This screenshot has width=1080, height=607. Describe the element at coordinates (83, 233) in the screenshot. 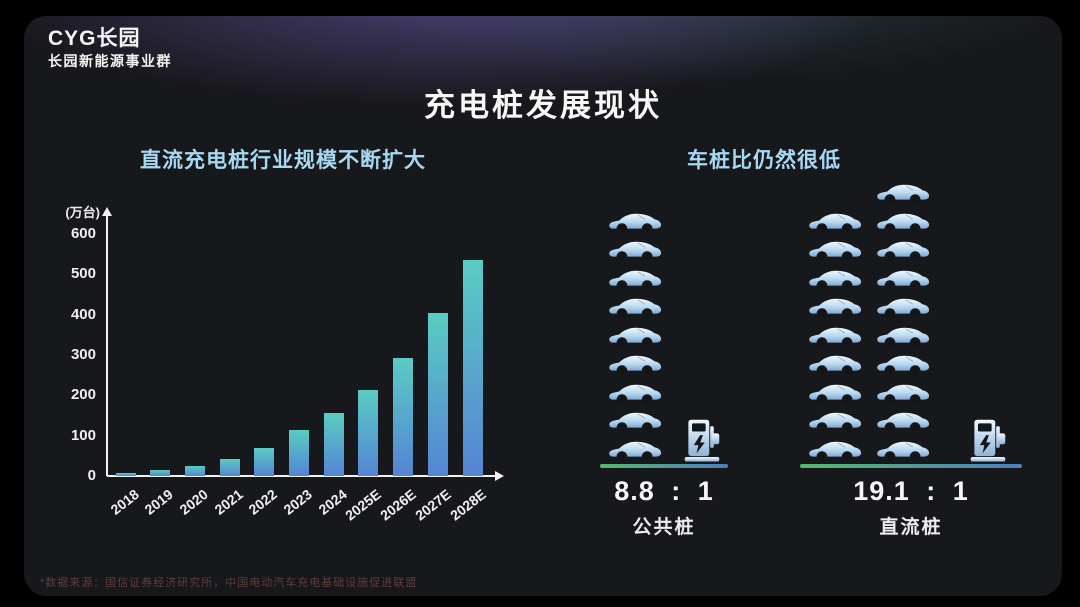

I see `y-tick-label: 600` at that location.